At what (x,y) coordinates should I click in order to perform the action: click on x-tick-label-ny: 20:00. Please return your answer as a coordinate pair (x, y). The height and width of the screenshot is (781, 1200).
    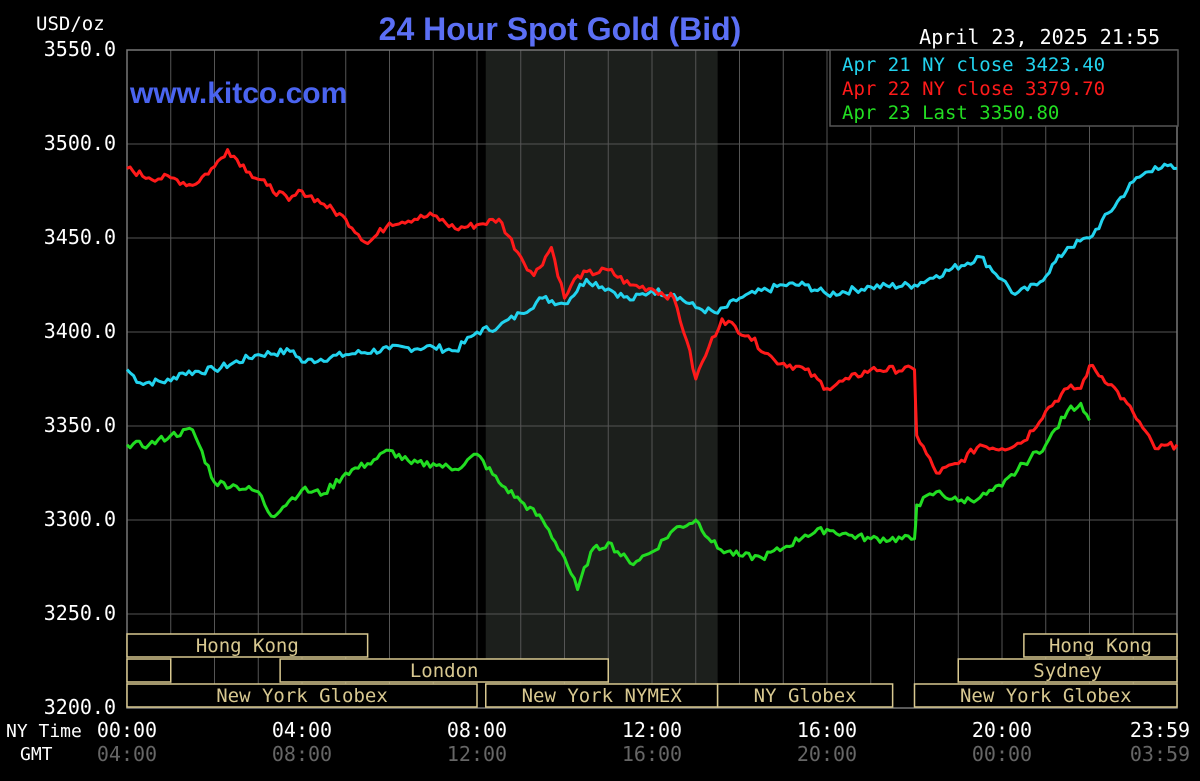
    Looking at the image, I should click on (1002, 730).